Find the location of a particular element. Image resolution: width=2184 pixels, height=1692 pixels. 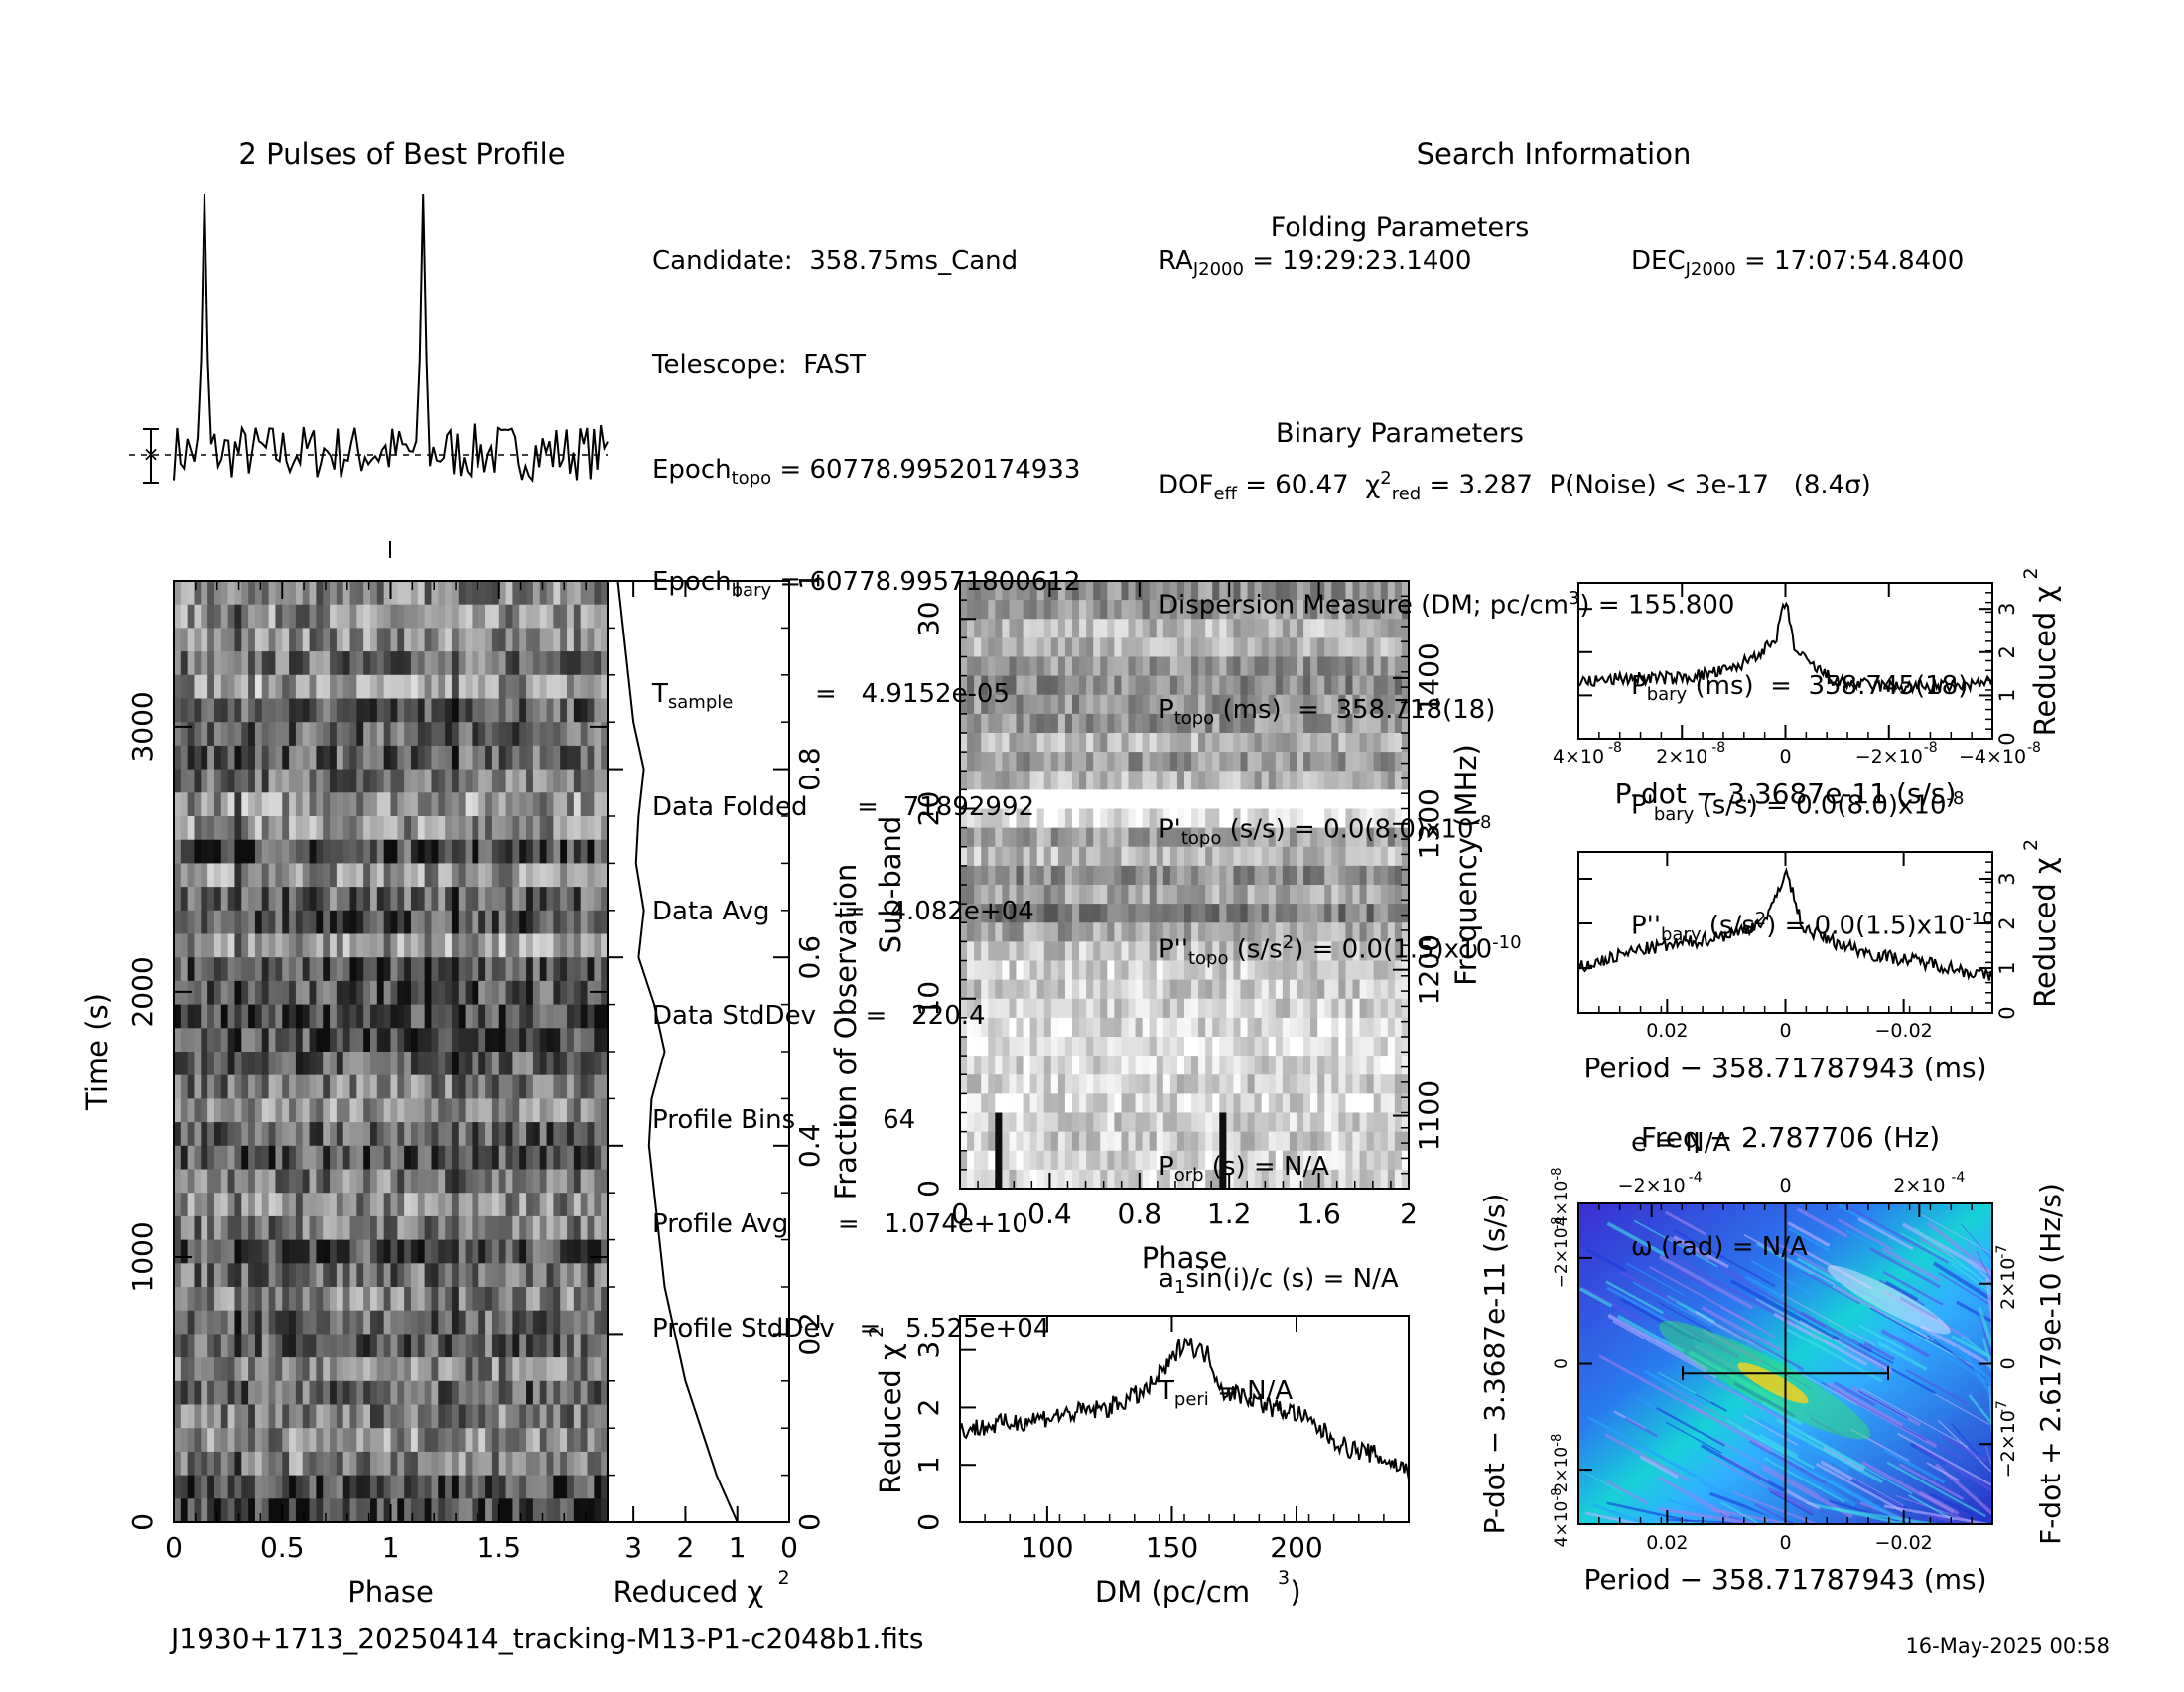

y-tick-label: 2 is located at coordinates (928, 1408).